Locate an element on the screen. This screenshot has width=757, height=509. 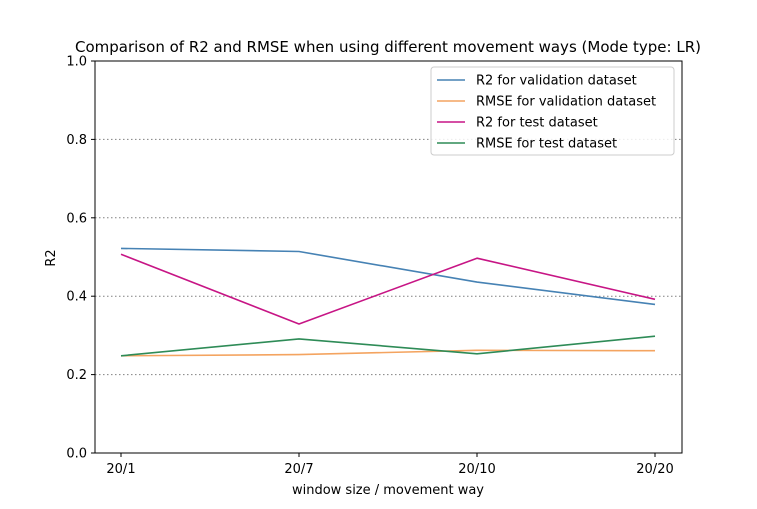
x-tick-label: 20/10 is located at coordinates (476, 469).